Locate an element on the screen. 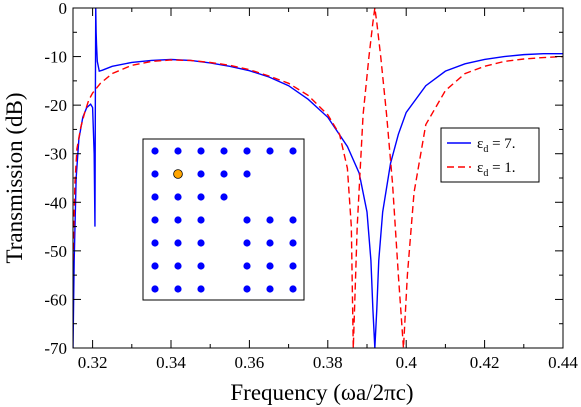 The width and height of the screenshot is (581, 407). defect-rod is located at coordinates (178, 174).